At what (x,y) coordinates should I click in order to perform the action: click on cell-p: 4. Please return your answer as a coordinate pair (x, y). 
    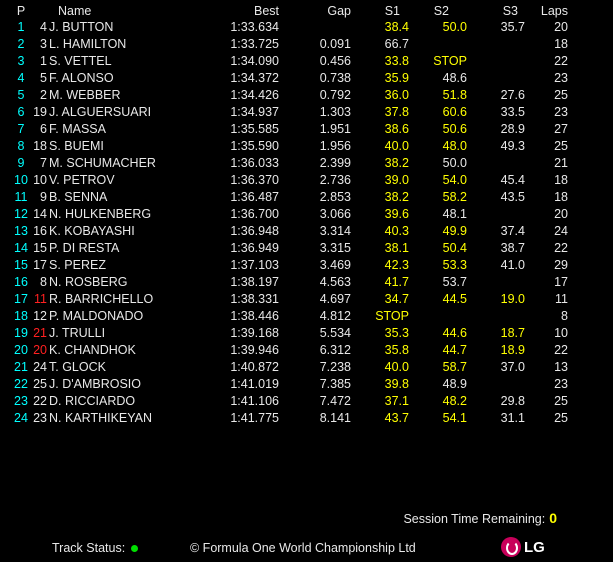
    Looking at the image, I should click on (21, 78).